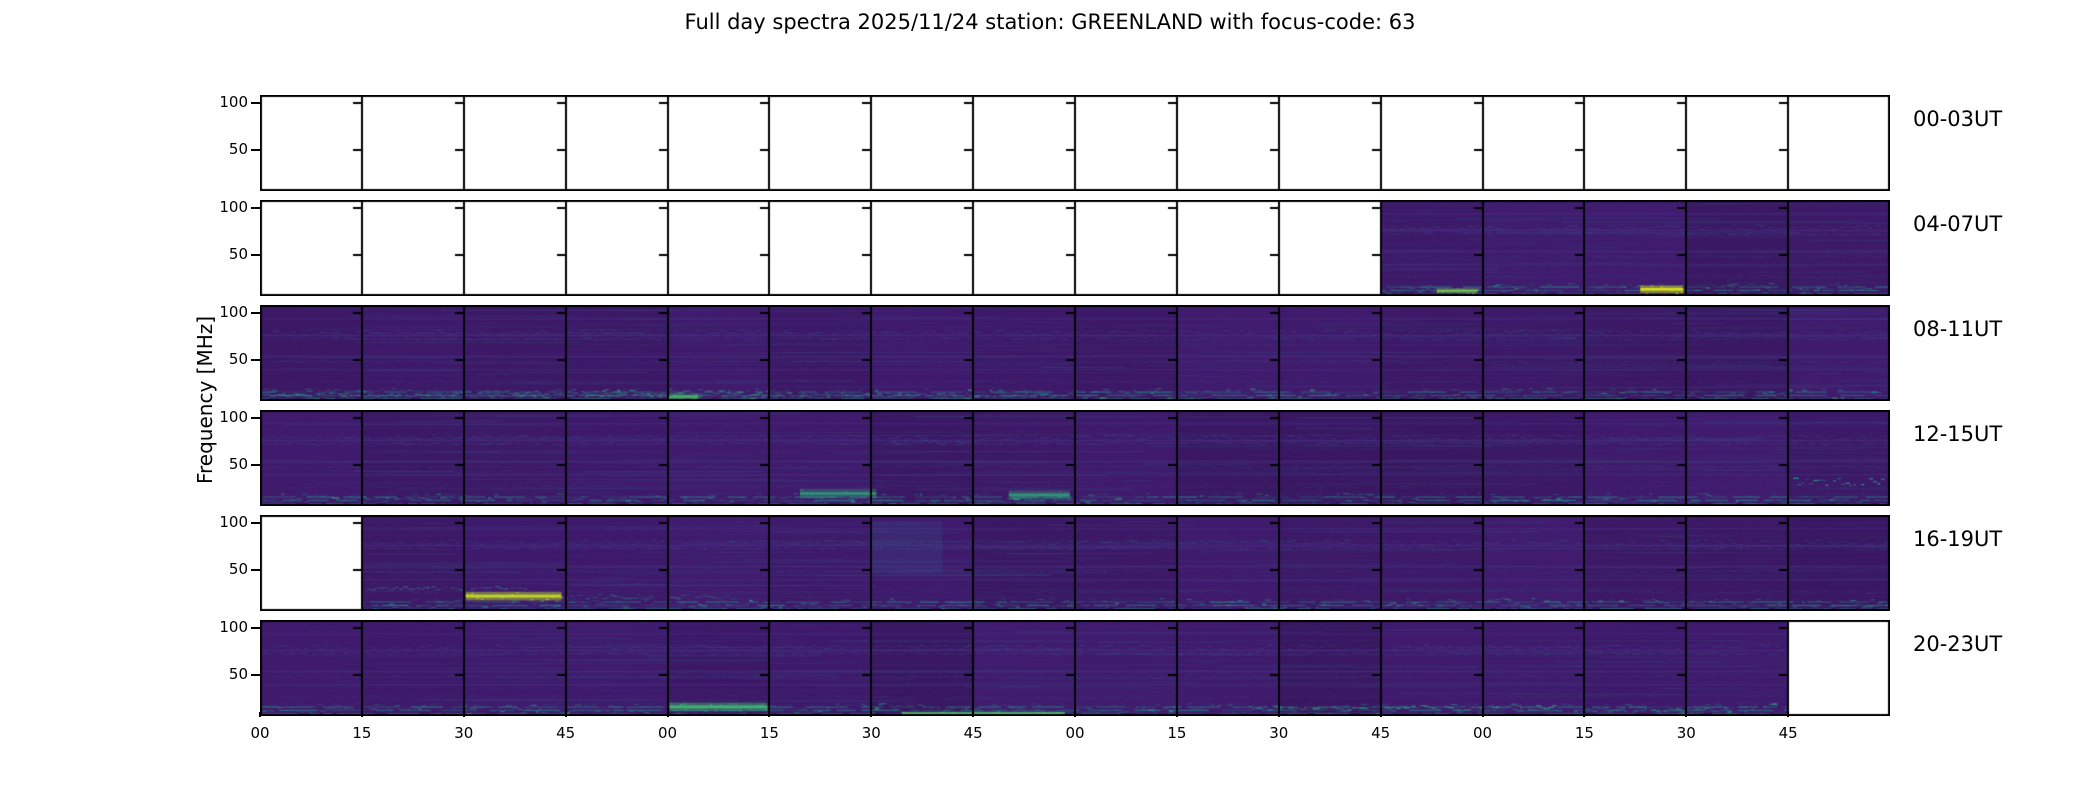 This screenshot has height=800, width=2100. I want to click on row-label: 00-03UT, so click(1958, 119).